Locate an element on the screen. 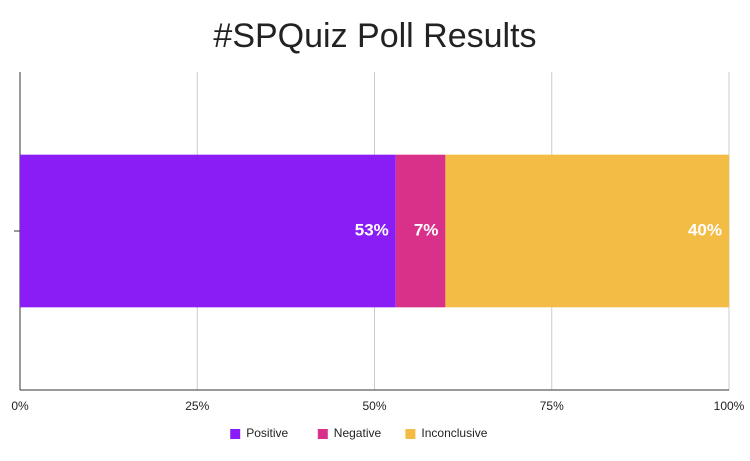  x-tick-label: 25% is located at coordinates (197, 406).